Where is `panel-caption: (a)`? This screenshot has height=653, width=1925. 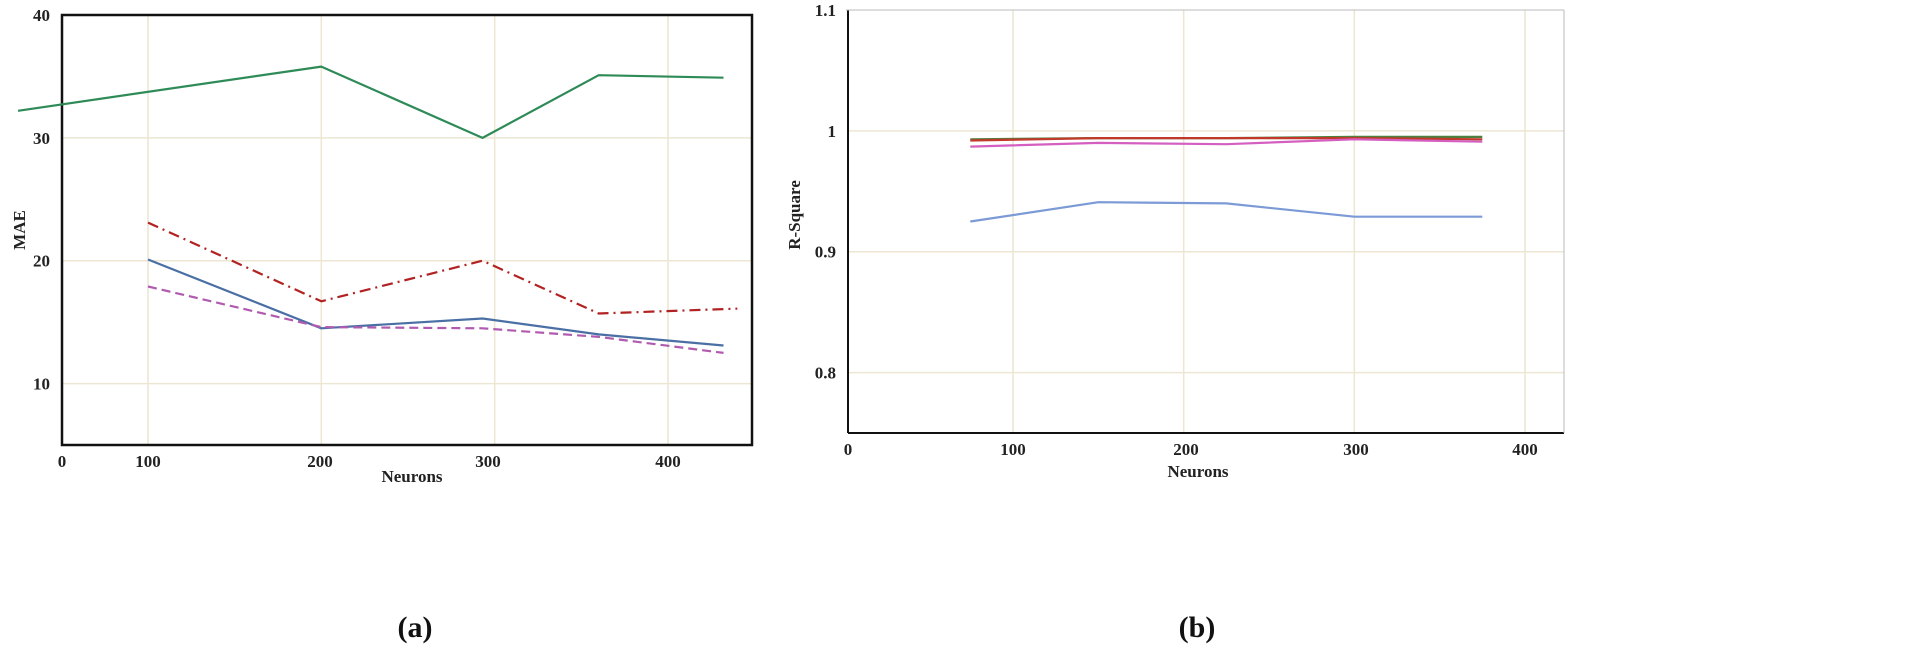
panel-caption: (a) is located at coordinates (415, 627).